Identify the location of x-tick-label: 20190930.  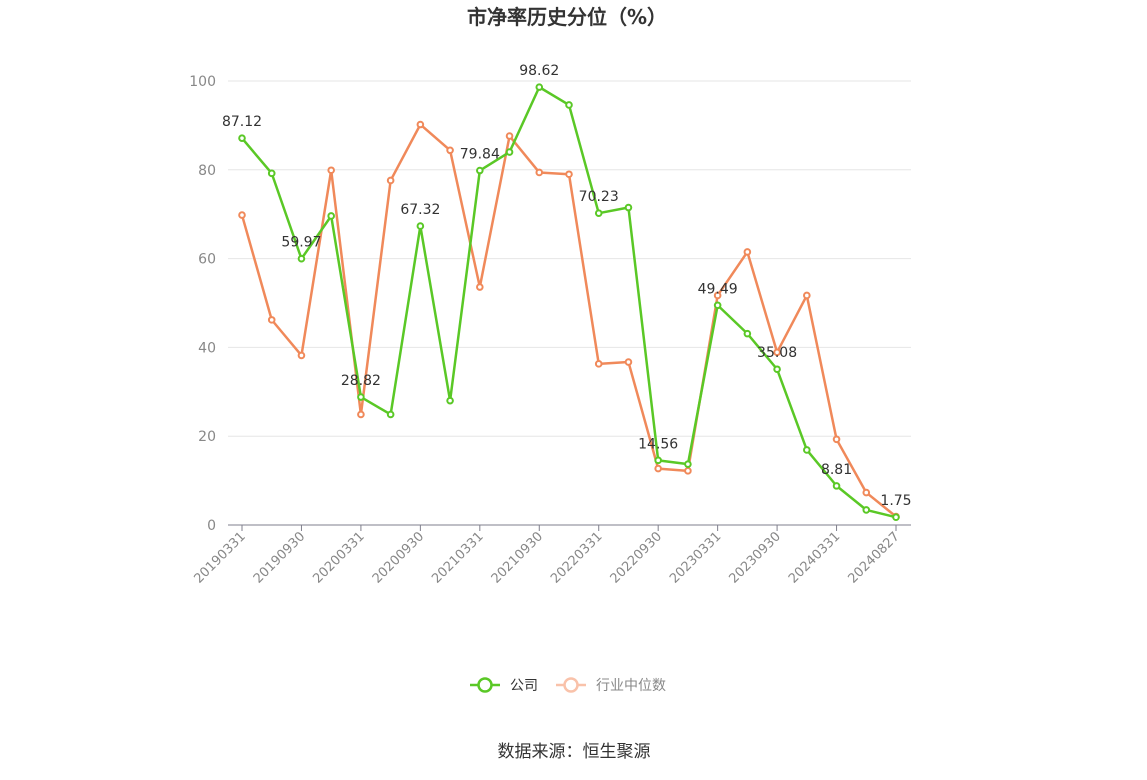
(279, 557).